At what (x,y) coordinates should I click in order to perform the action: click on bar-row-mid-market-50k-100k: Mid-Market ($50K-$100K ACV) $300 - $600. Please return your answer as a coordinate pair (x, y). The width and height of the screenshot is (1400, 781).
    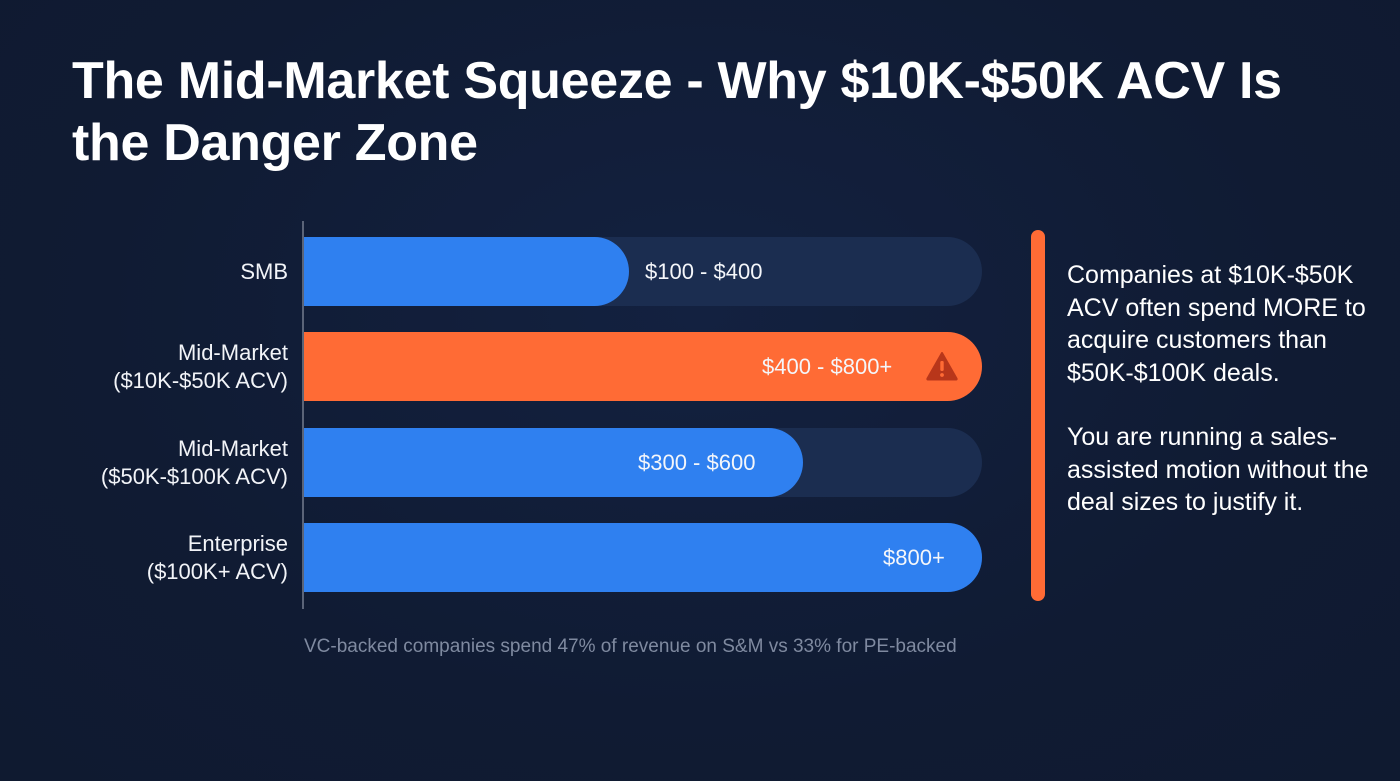
    Looking at the image, I should click on (500, 462).